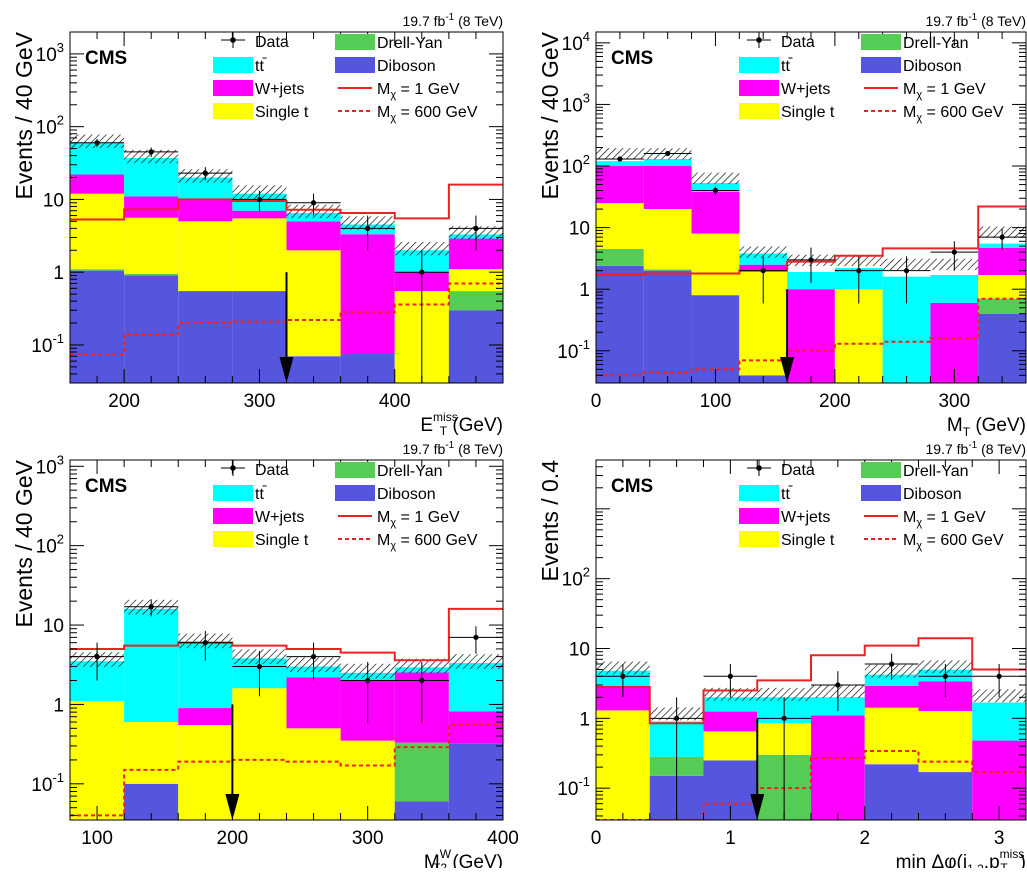  Describe the element at coordinates (759, 516) in the screenshot. I see `legend-wjets-swatch` at that location.